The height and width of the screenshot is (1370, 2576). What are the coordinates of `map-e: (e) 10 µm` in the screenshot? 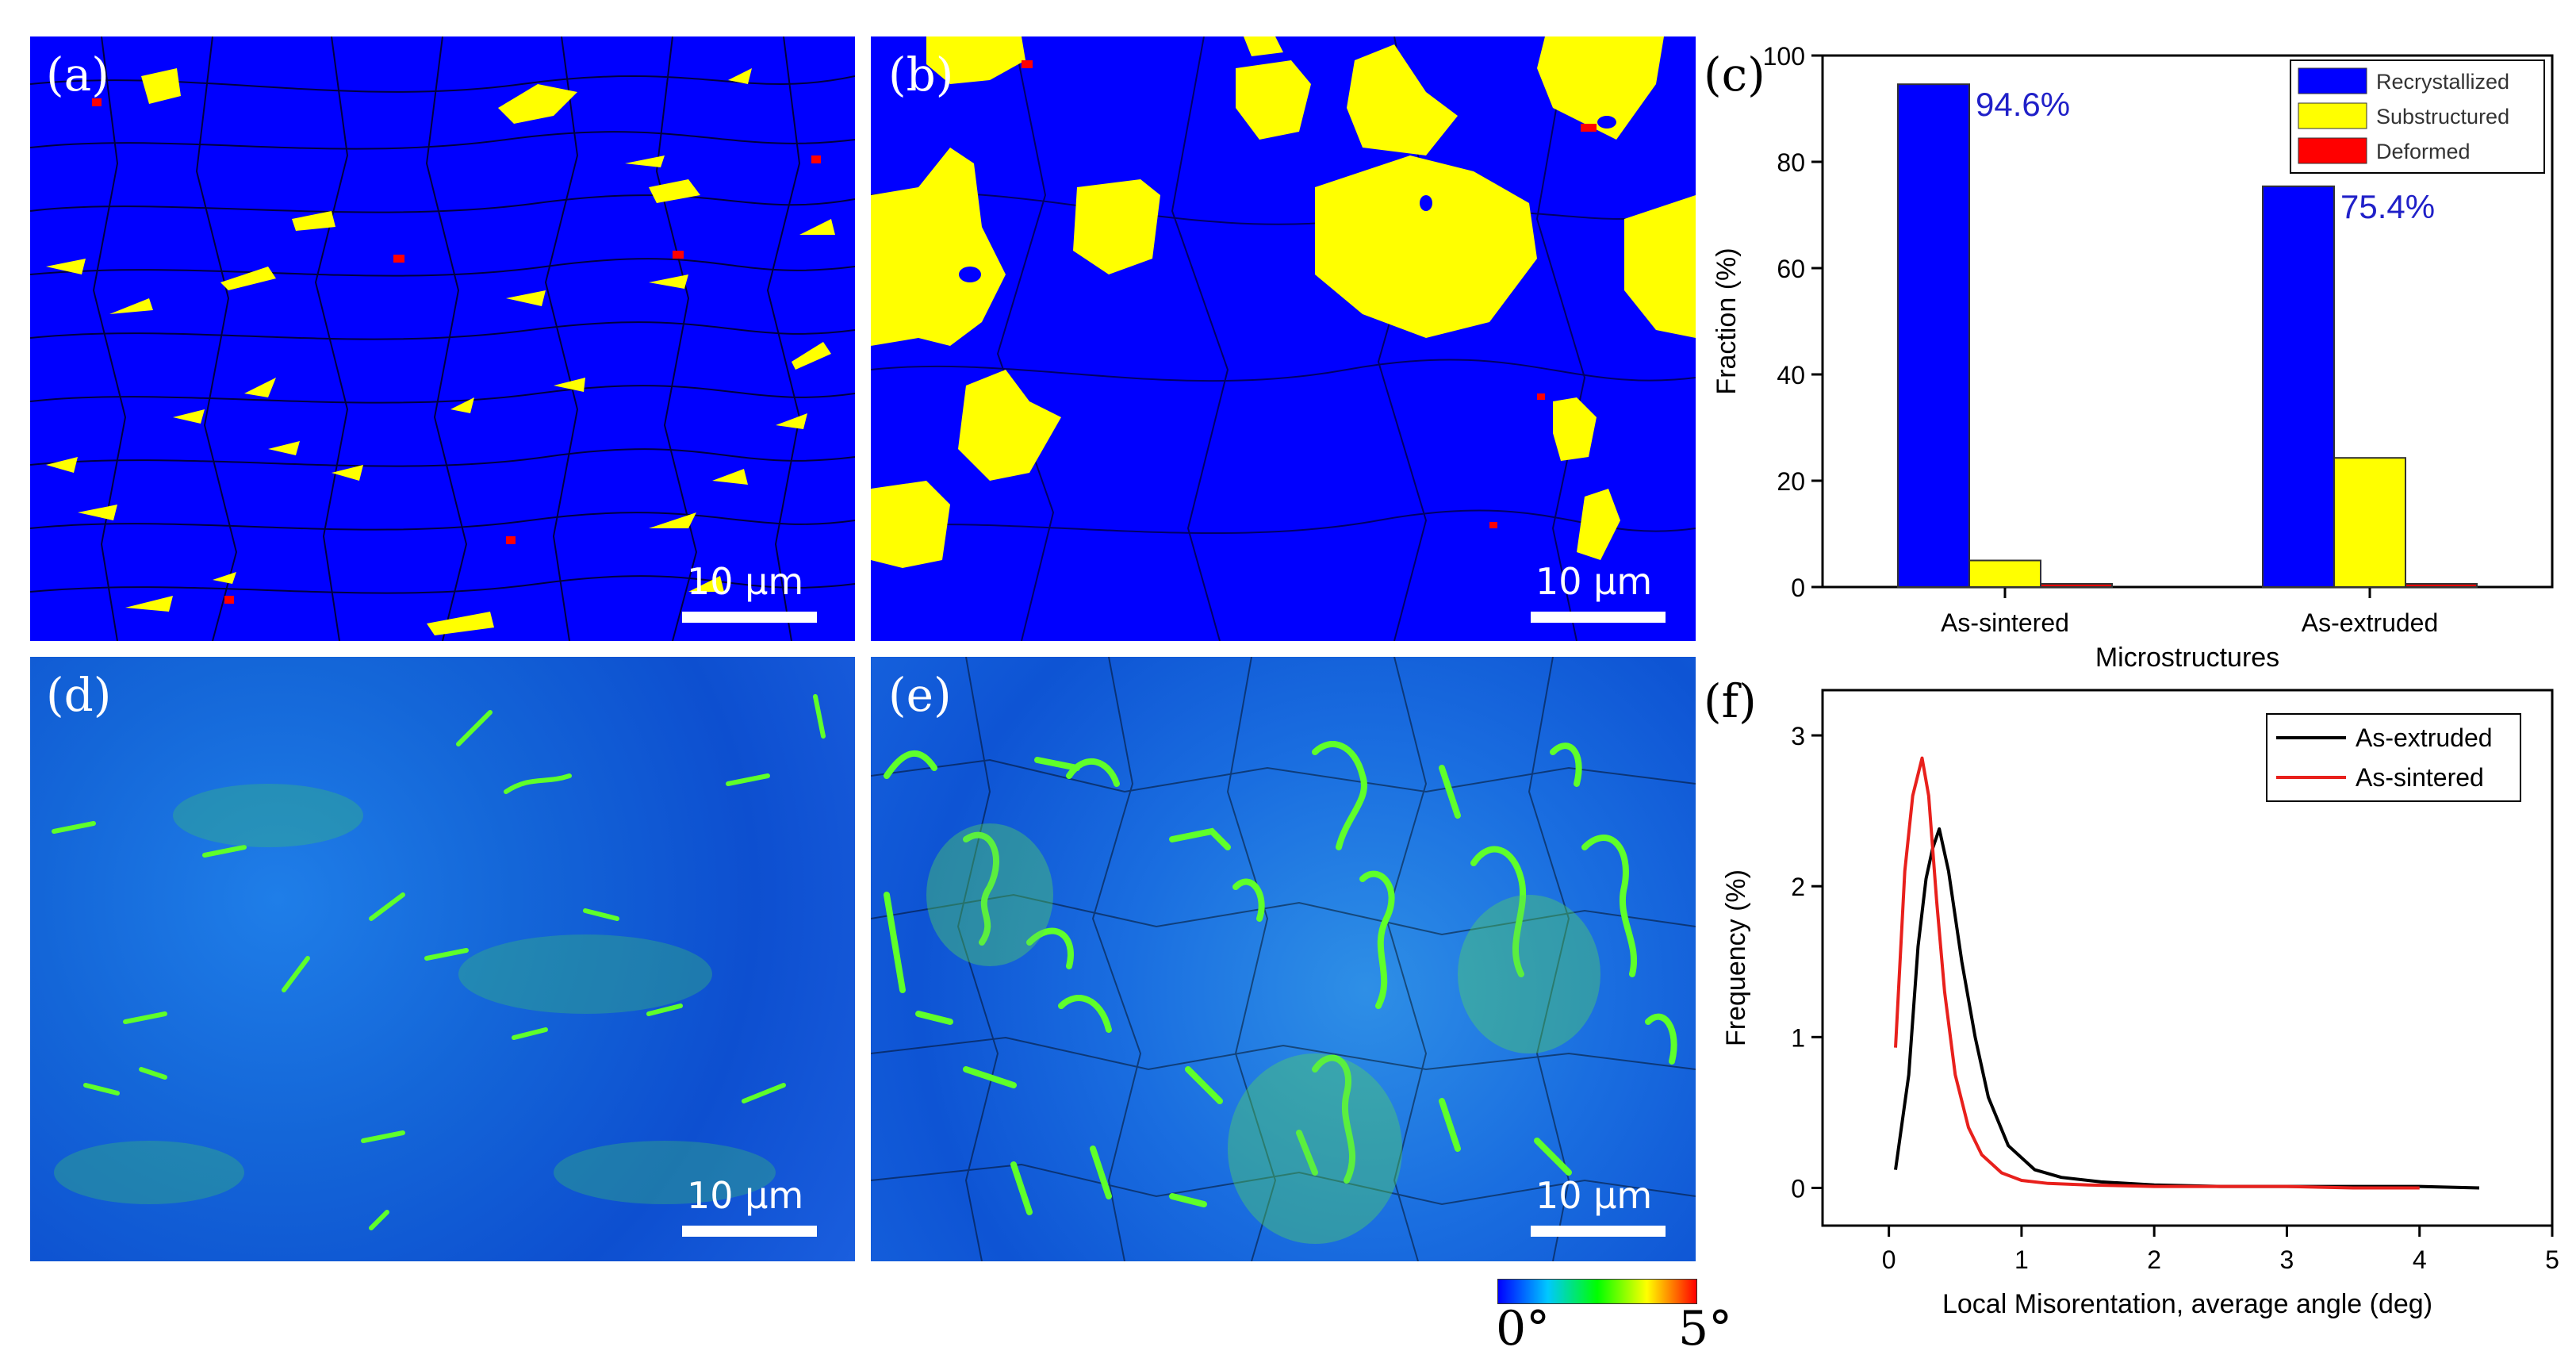 It's located at (1283, 959).